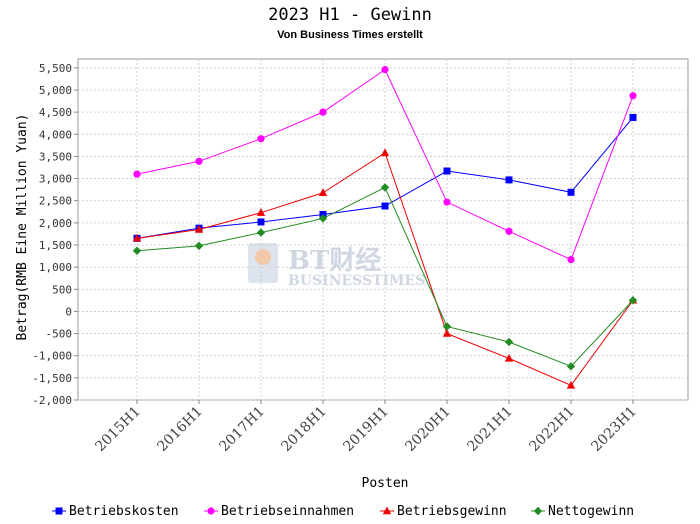  Describe the element at coordinates (211, 511) in the screenshot. I see `legend-marker-betriebseinnahmen` at that location.